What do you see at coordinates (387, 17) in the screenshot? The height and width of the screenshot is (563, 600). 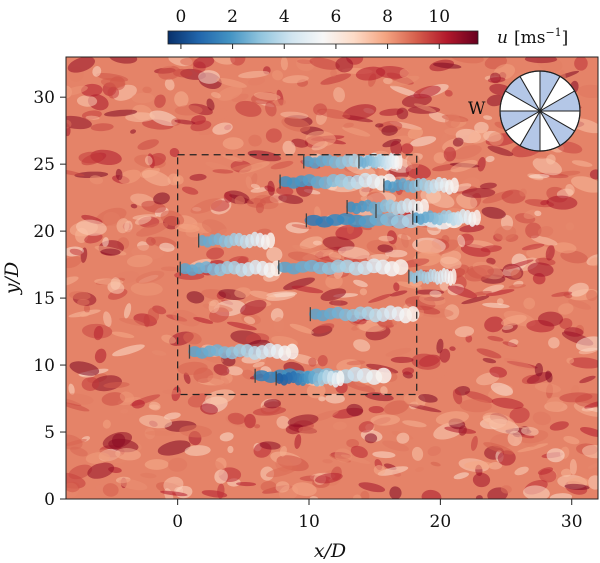 I see `colorbar-tick-label: 8` at bounding box center [387, 17].